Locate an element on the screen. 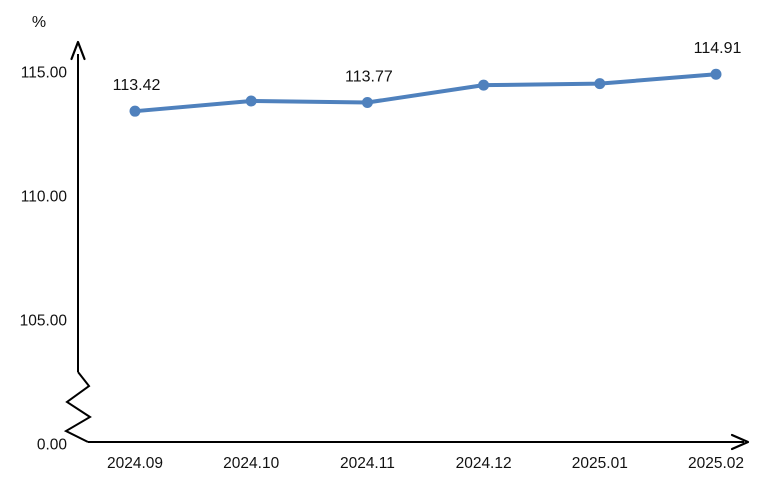 This screenshot has height=487, width=763. x-category-label: 2024.10 is located at coordinates (251, 463).